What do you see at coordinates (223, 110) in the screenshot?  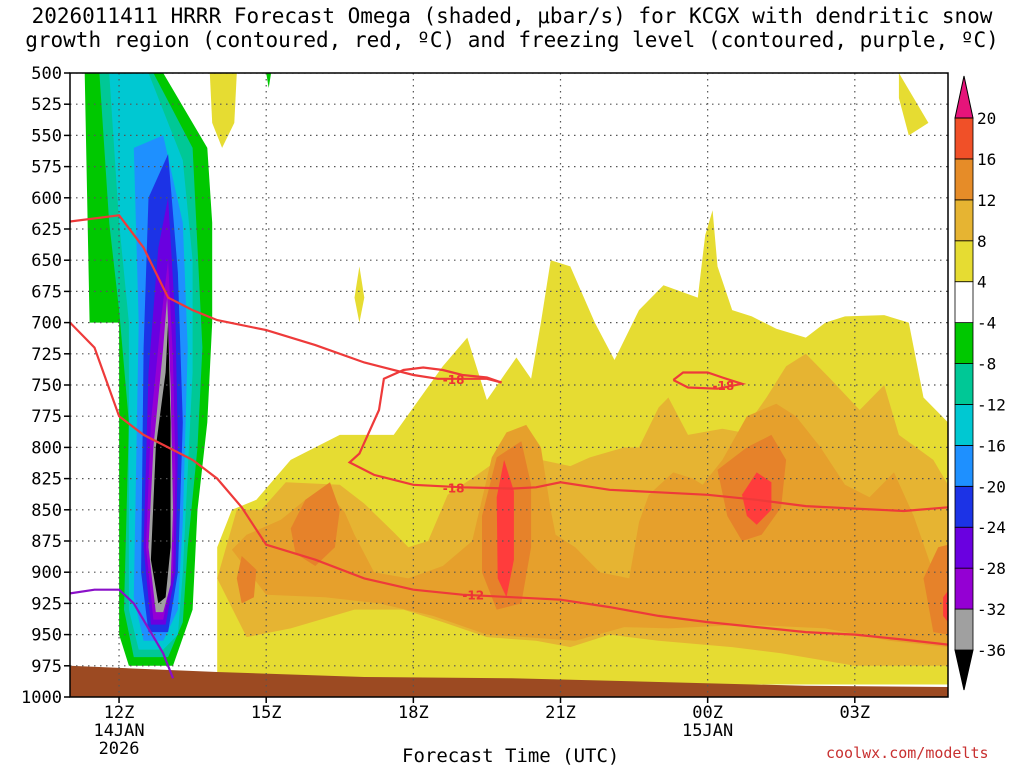 I see `omega-field-descent-band-4-top` at bounding box center [223, 110].